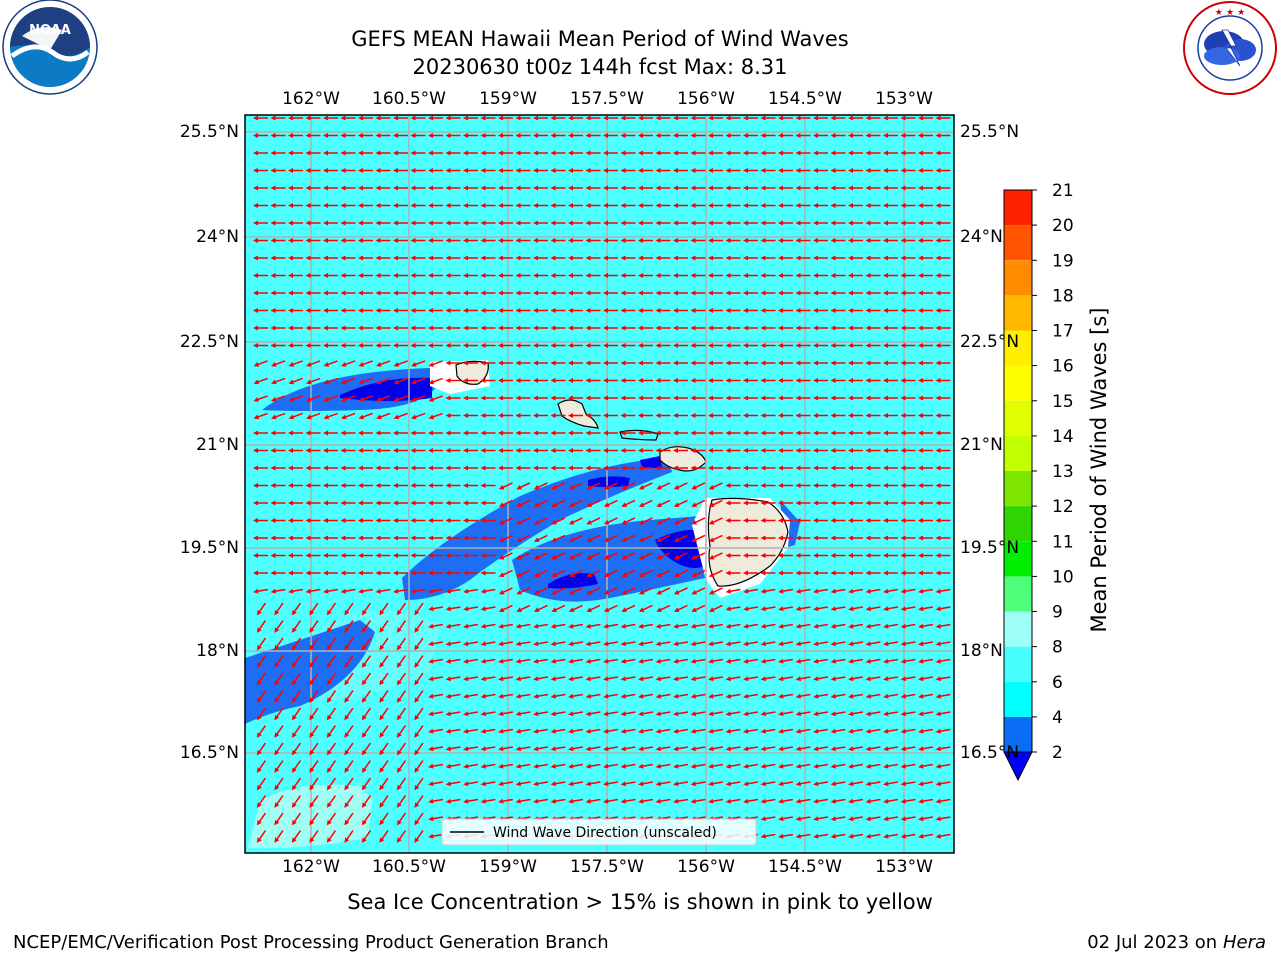 The image size is (1280, 960). I want to click on lat-tick-left: 19.5°N, so click(209, 548).